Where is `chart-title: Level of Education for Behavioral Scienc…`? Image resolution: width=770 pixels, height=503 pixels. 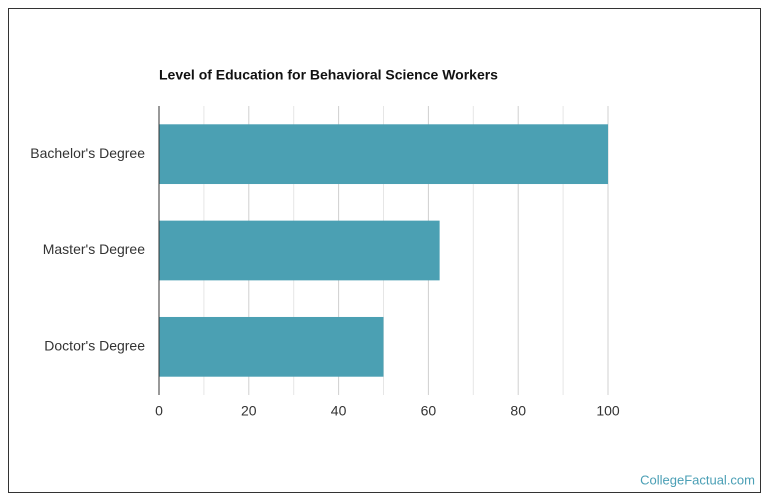 chart-title: Level of Education for Behavioral Scienc… is located at coordinates (328, 75).